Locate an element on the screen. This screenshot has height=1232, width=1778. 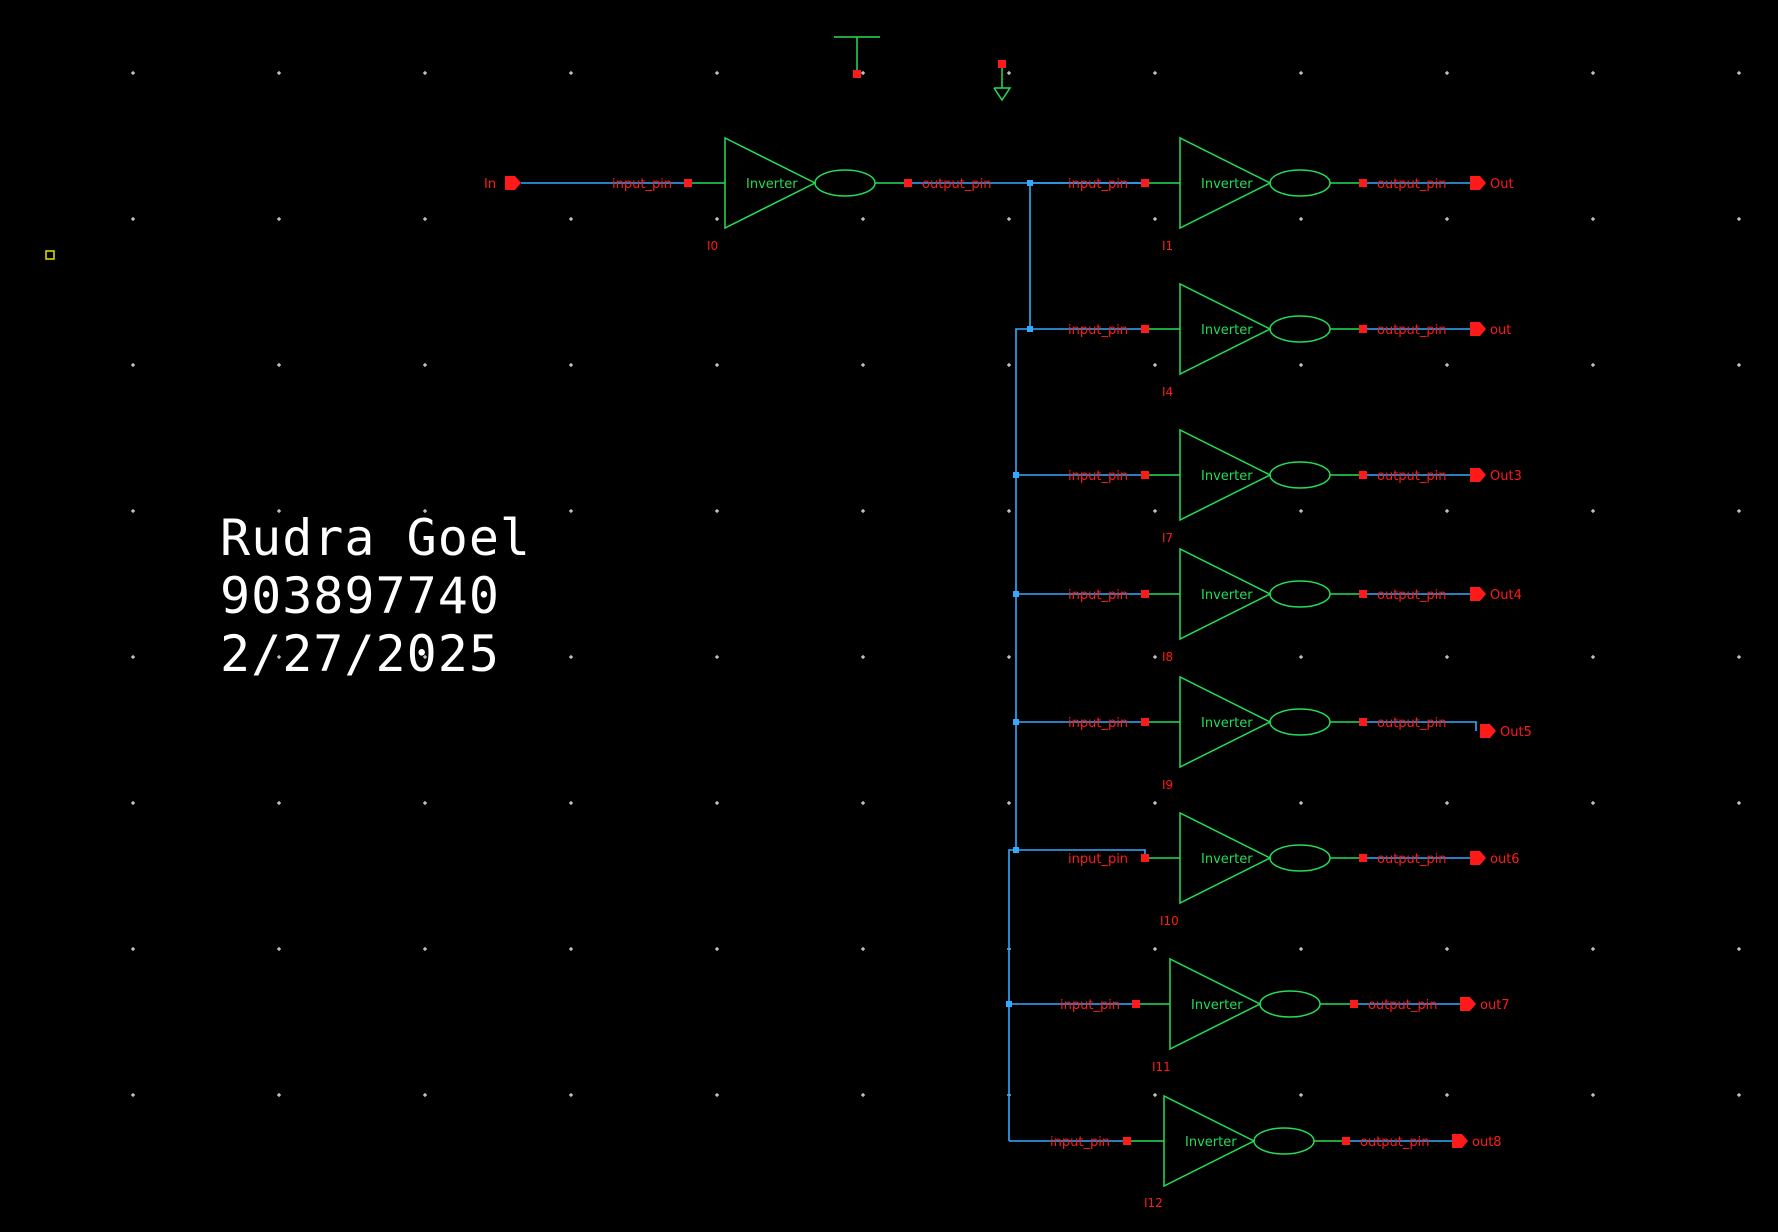
inverter-i7: Inverter input_pin output_pin I7 is located at coordinates (1257, 486).